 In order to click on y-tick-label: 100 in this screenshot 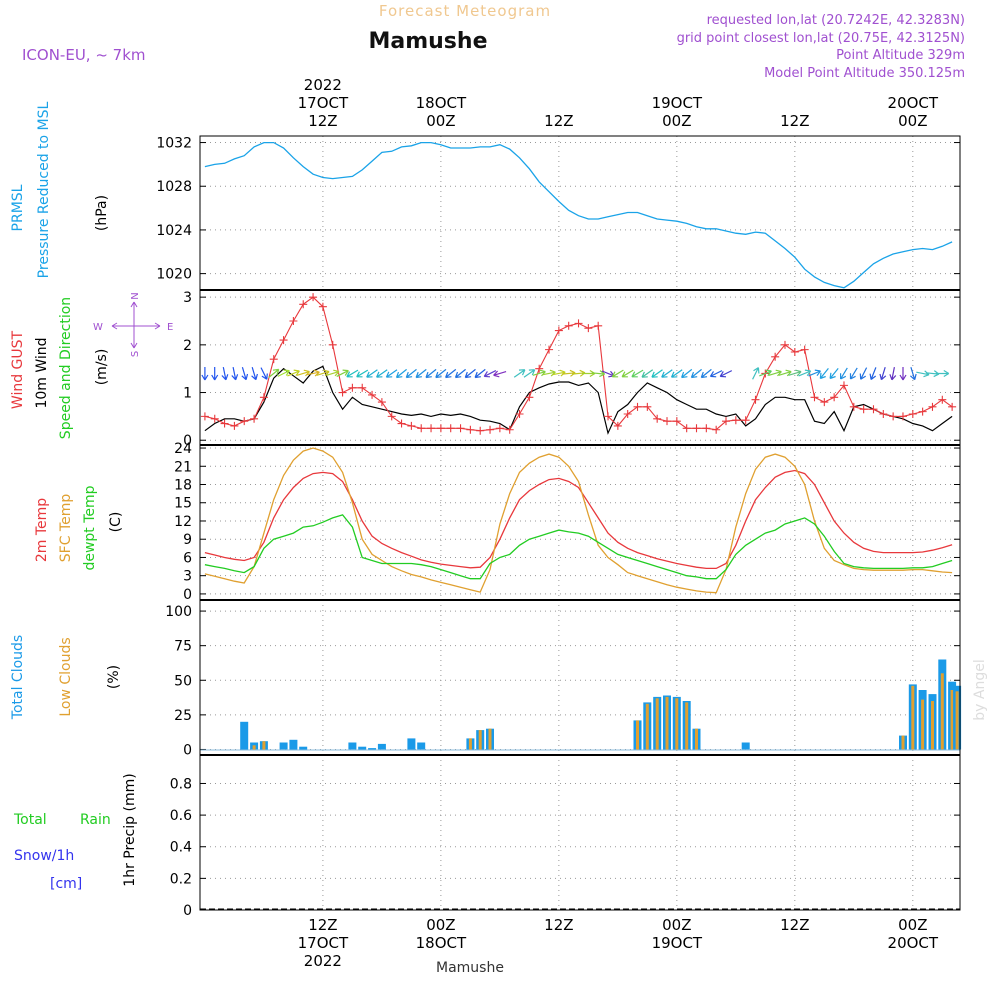, I will do `click(178, 612)`.